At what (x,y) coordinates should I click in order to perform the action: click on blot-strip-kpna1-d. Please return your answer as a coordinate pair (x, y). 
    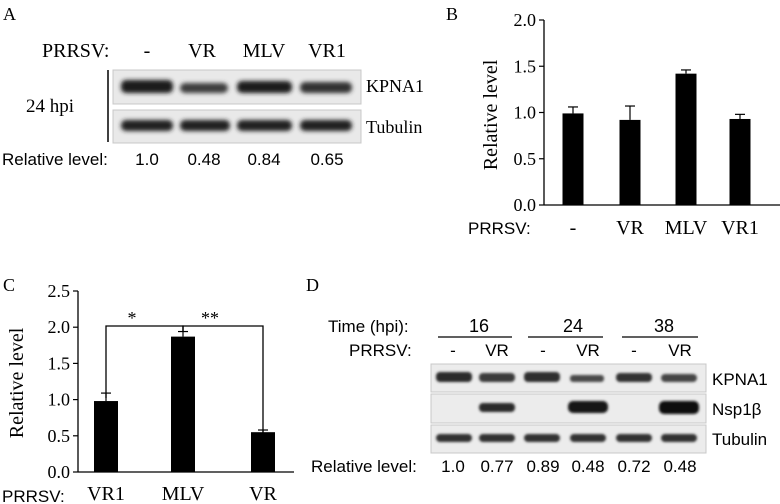
    Looking at the image, I should click on (568, 378).